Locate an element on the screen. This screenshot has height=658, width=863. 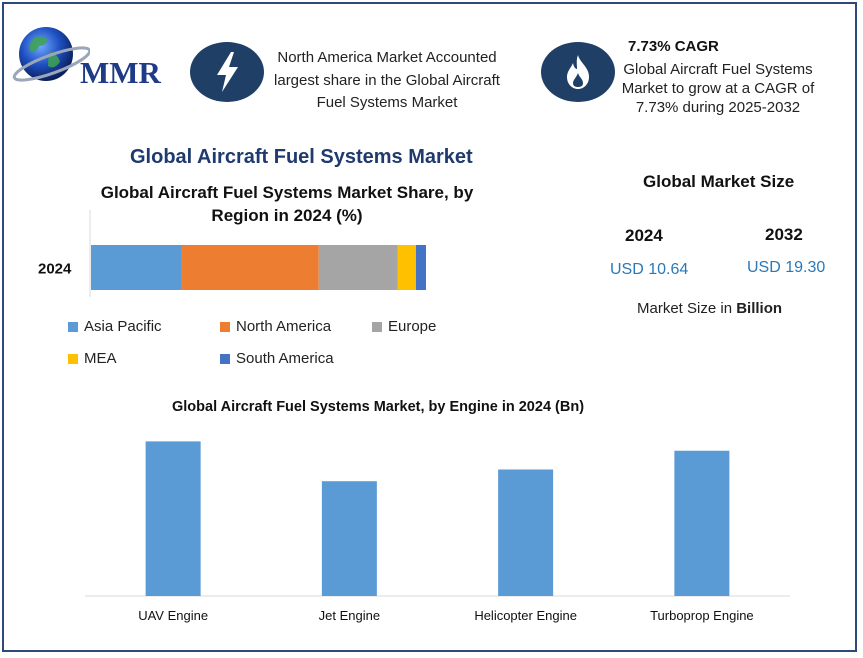
unit-note-prefix: Market Size in is located at coordinates (687, 308).